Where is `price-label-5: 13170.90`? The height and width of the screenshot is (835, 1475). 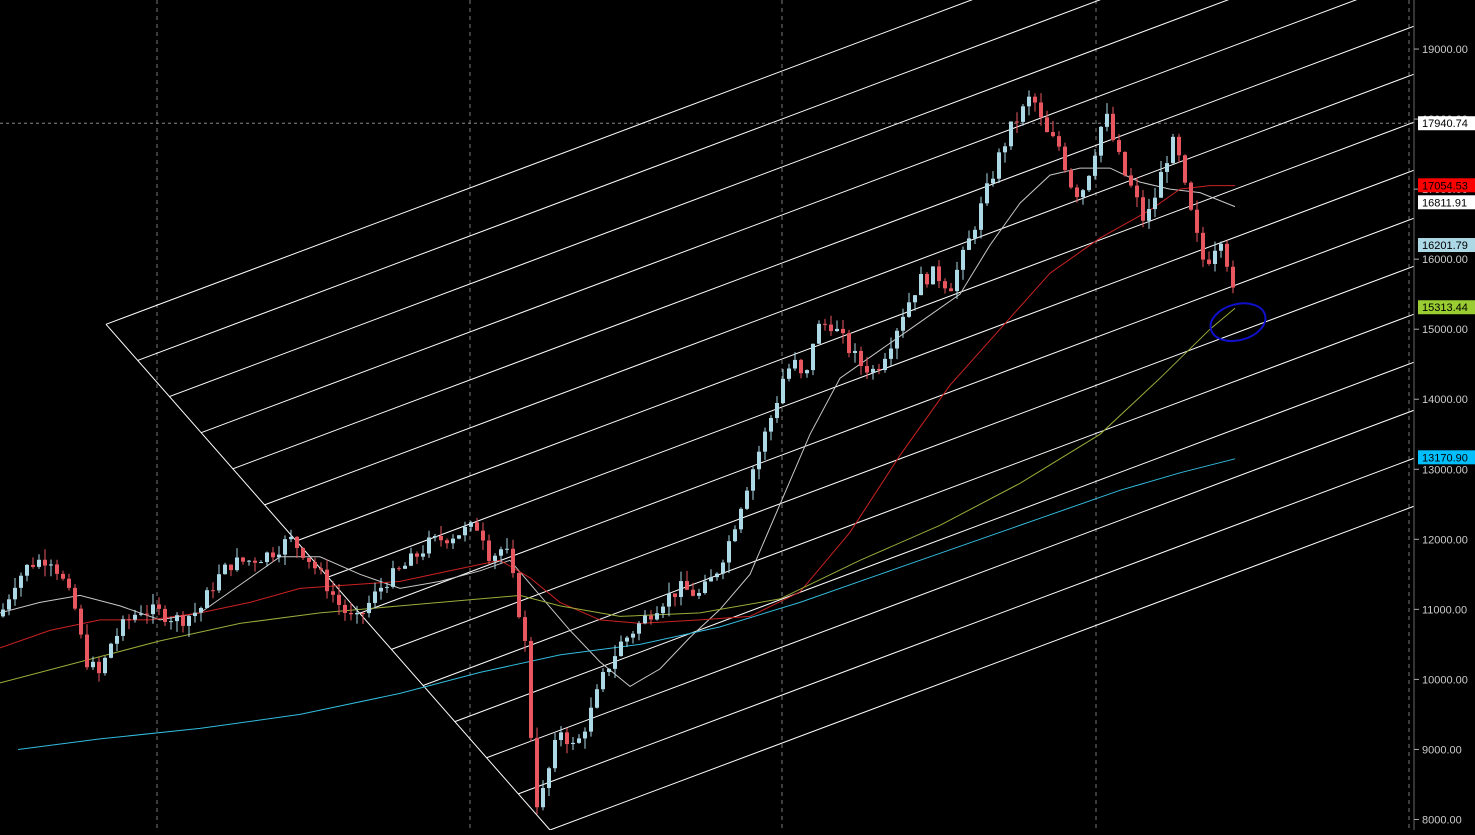
price-label-5: 13170.90 is located at coordinates (1445, 458).